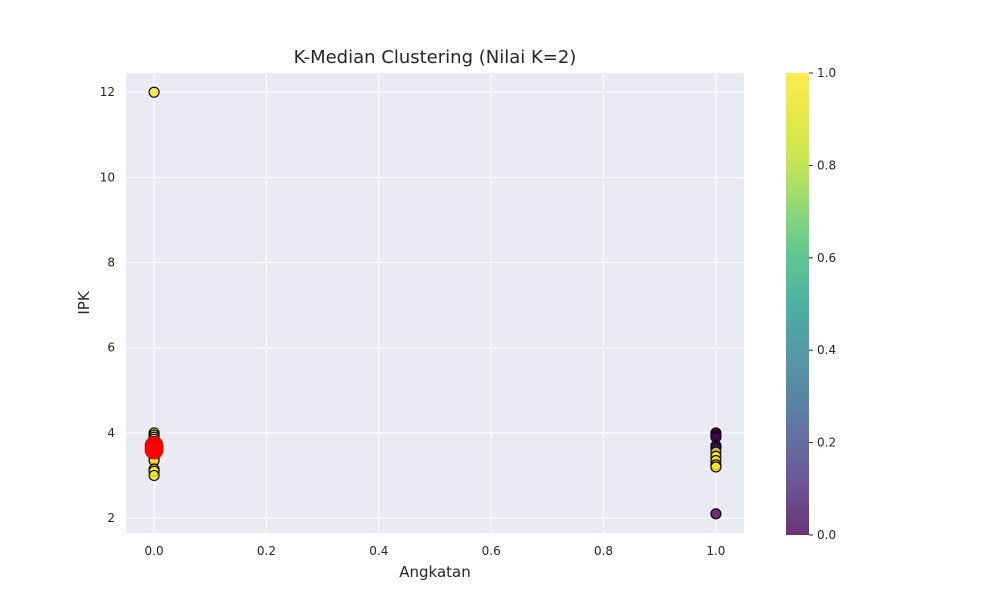 This screenshot has height=600, width=1000. Describe the element at coordinates (111, 433) in the screenshot. I see `y-tick-label: 4` at that location.